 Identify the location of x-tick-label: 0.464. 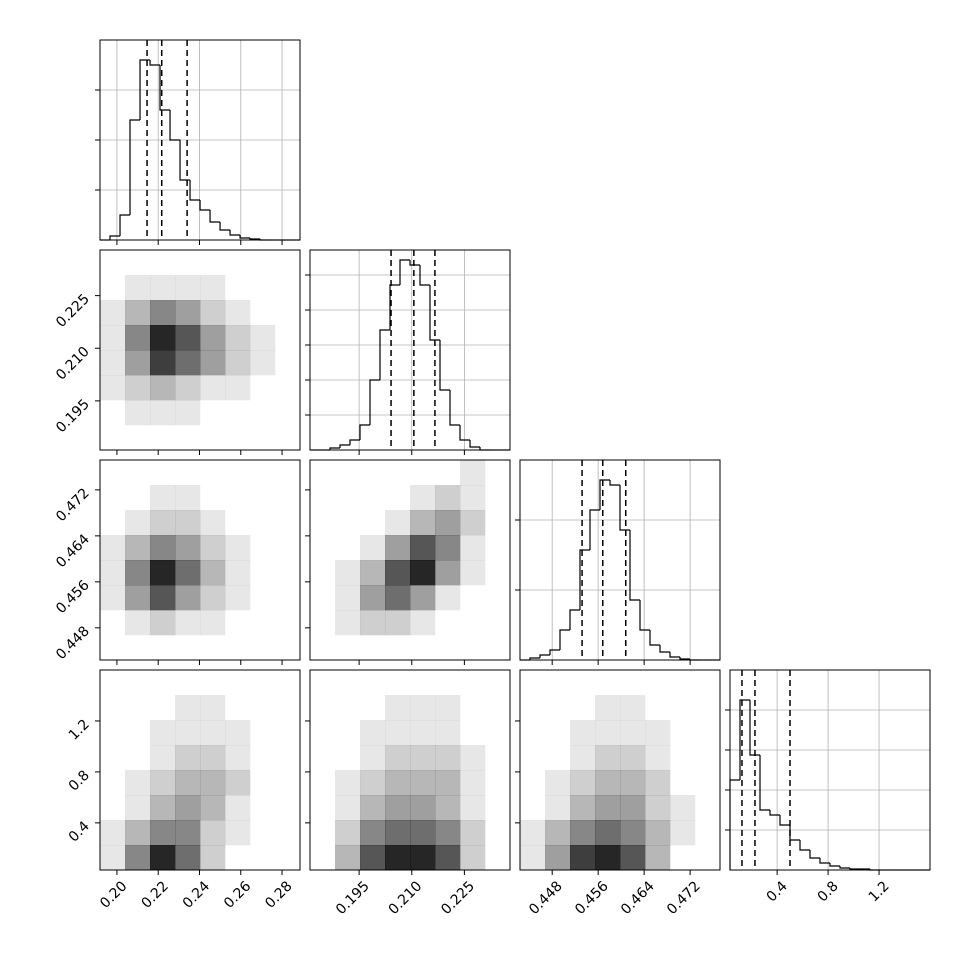
(638, 898).